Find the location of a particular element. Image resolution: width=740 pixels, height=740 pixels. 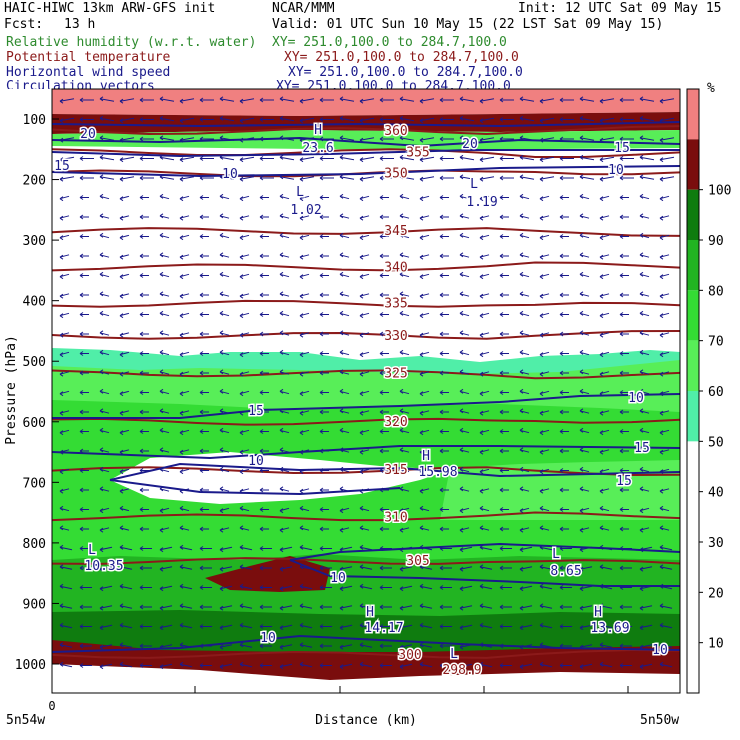

theta-label-325: 325 is located at coordinates (395, 373).